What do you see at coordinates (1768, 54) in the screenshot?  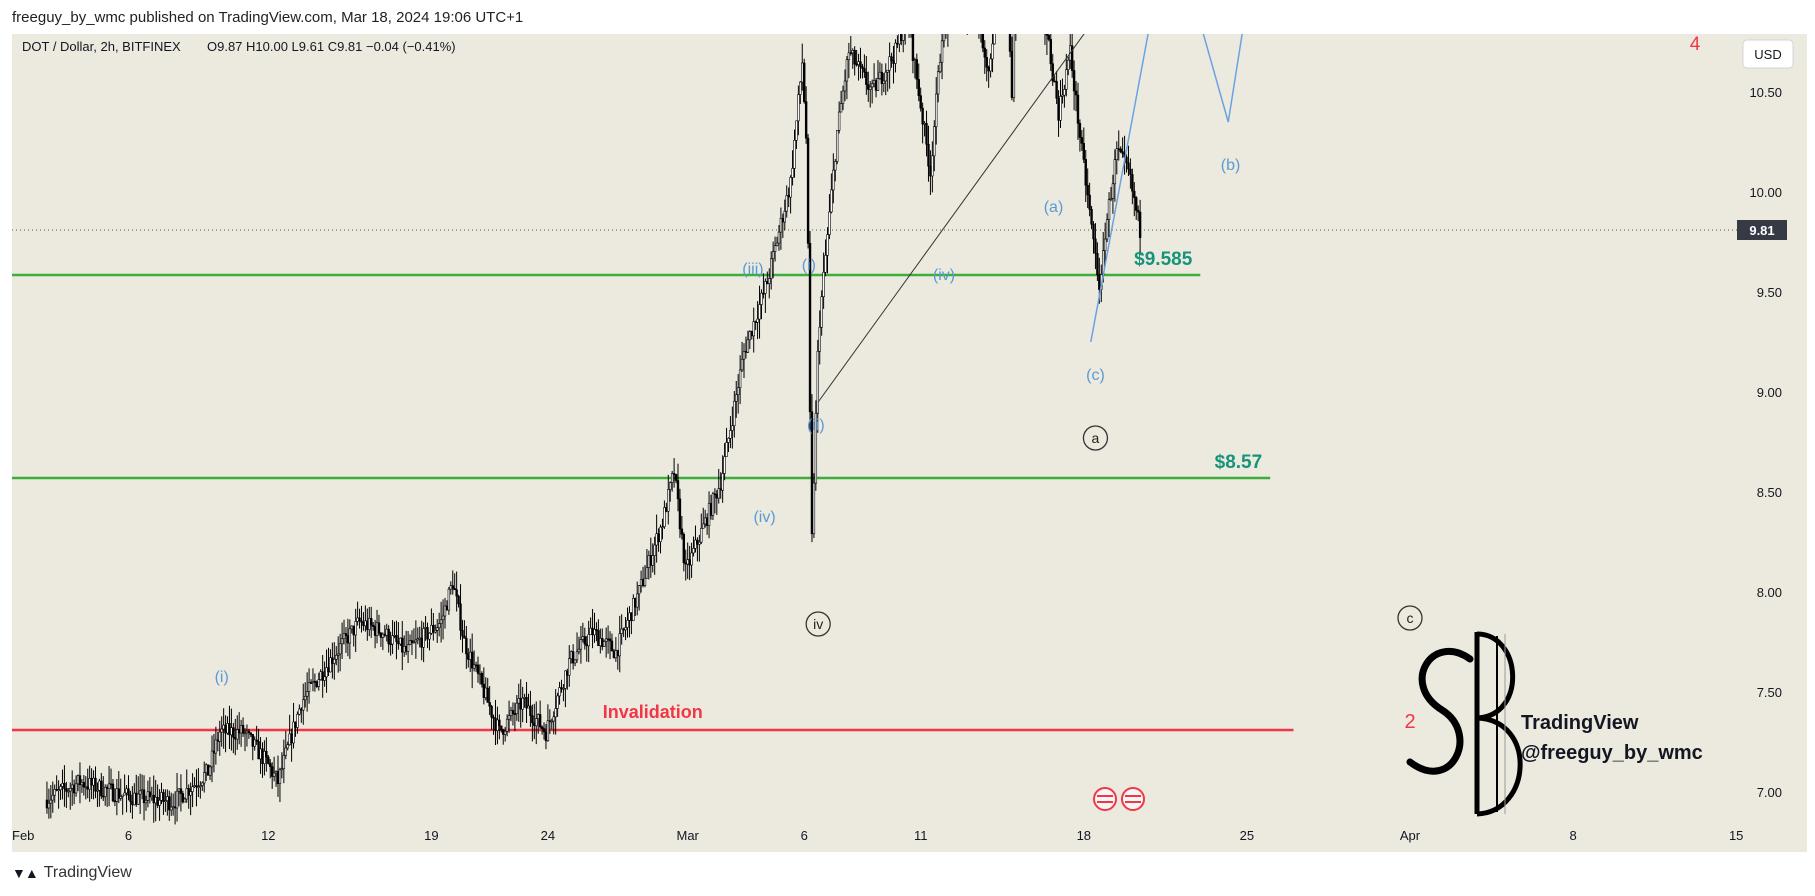 I see `currency-button: USD` at bounding box center [1768, 54].